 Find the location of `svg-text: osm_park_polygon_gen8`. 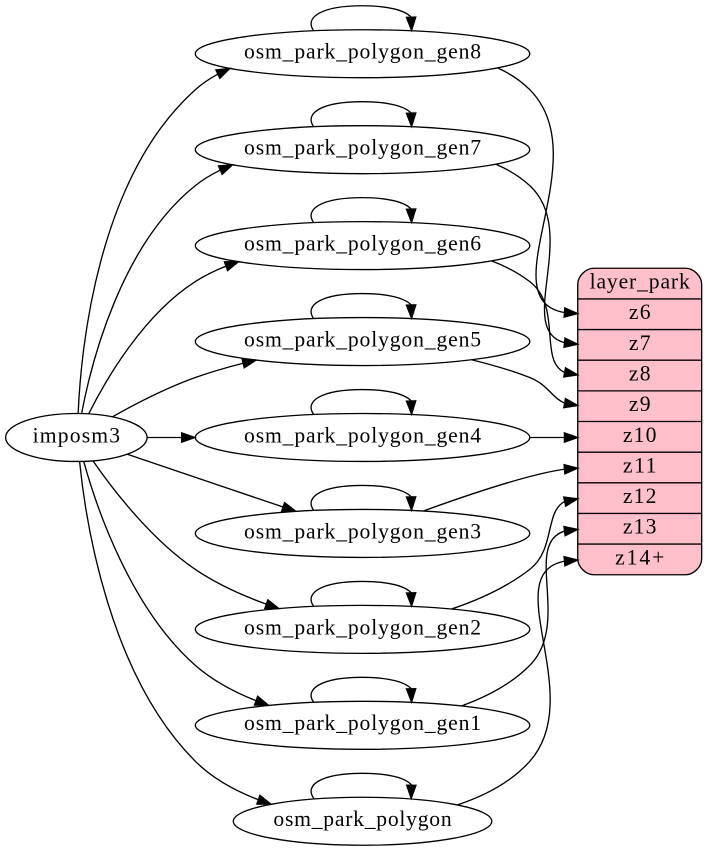

svg-text: osm_park_polygon_gen8 is located at coordinates (362, 52).